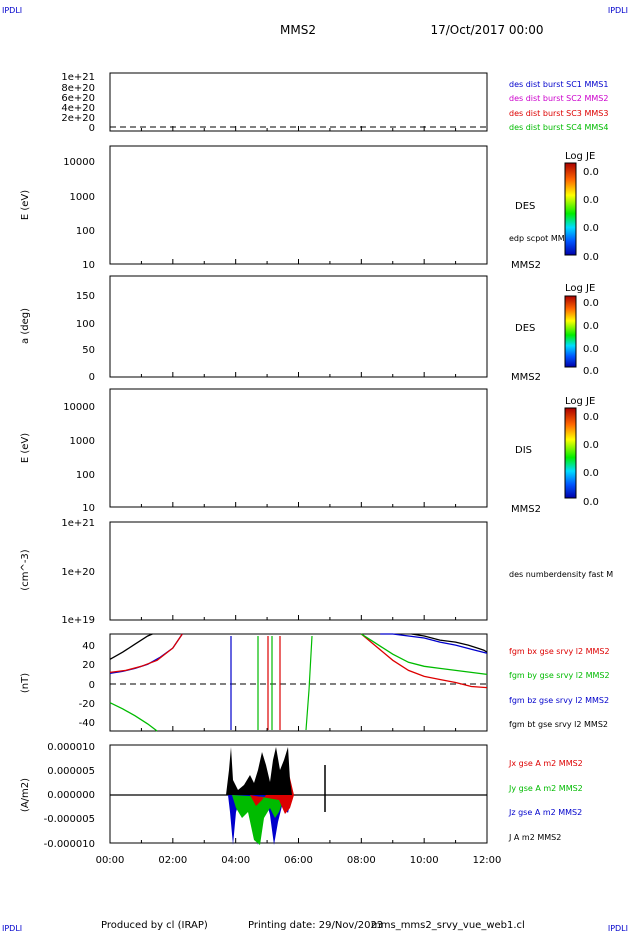  What do you see at coordinates (545, 788) in the screenshot?
I see `legend-jy: Jy gse A m2 MMS2` at bounding box center [545, 788].